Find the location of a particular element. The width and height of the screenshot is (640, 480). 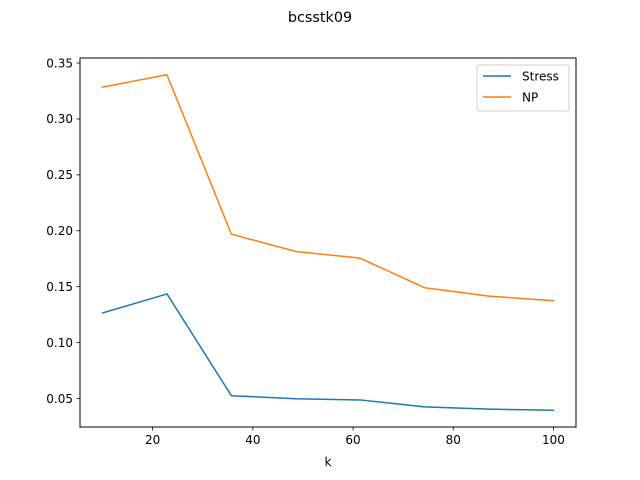

y-tick-label: 0.35 is located at coordinates (59, 63).